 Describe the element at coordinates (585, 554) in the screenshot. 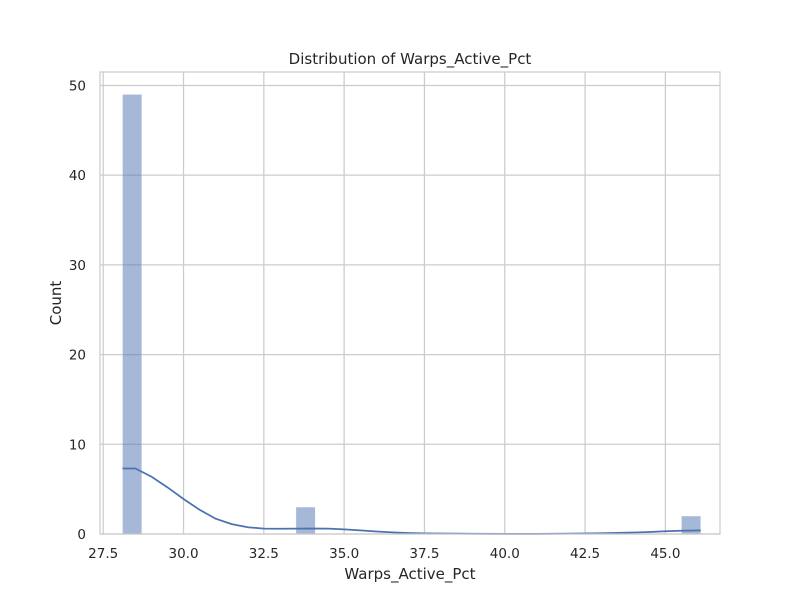

I see `x-tick-label: 42.5` at that location.